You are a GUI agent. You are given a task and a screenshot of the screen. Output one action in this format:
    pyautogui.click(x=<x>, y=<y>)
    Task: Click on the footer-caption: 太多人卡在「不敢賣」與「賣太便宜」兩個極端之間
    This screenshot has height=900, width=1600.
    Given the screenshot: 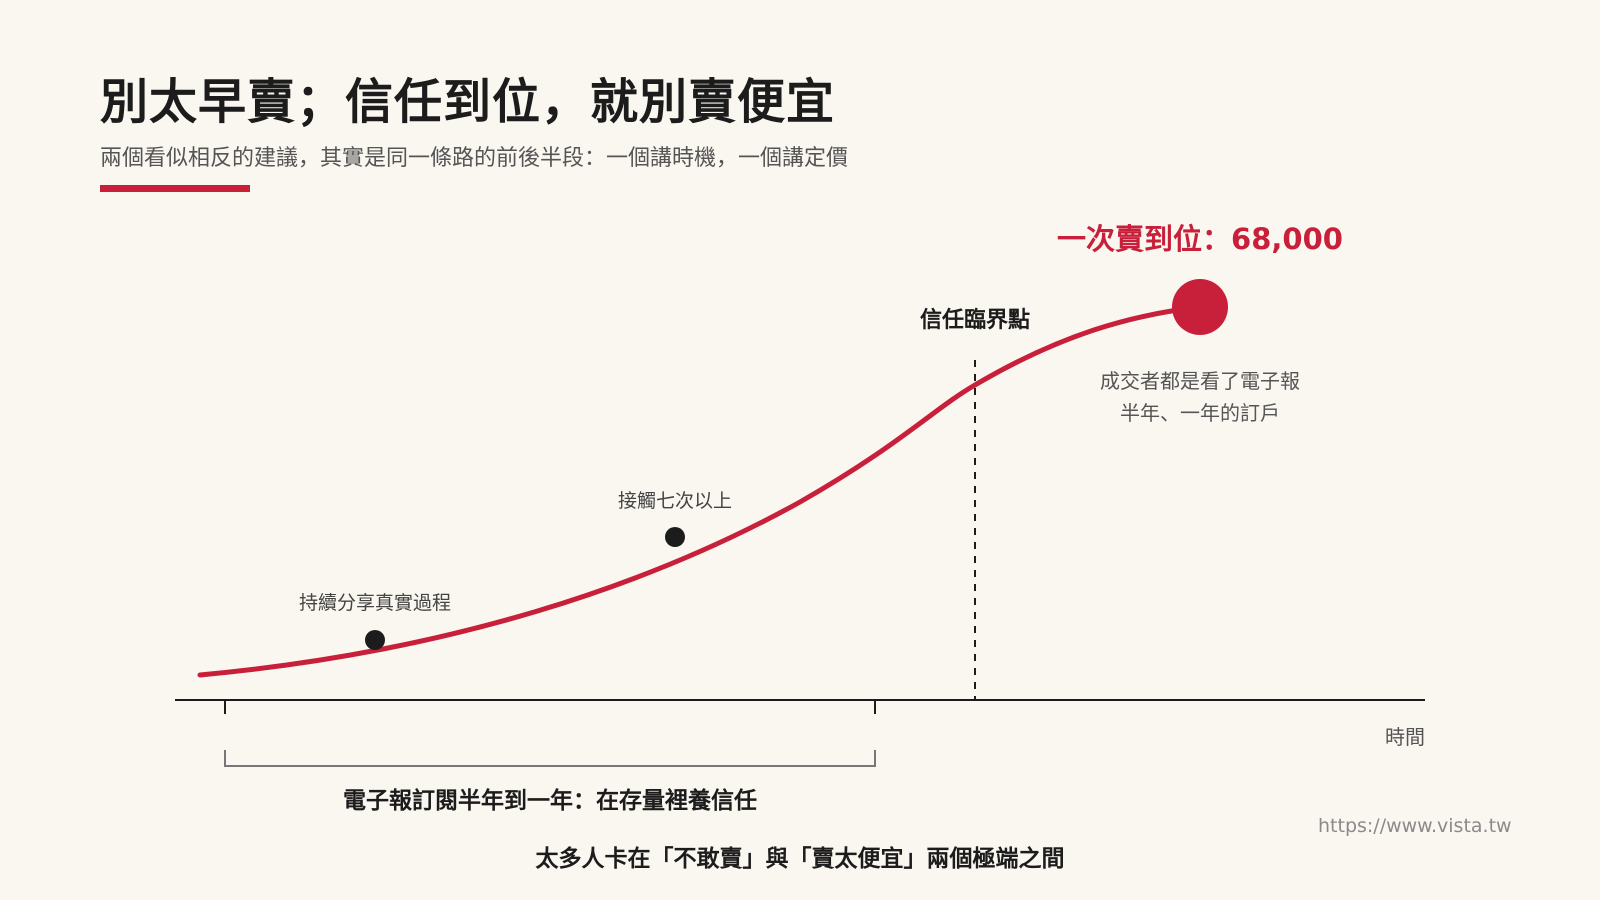 What is the action you would take?
    pyautogui.click(x=800, y=858)
    